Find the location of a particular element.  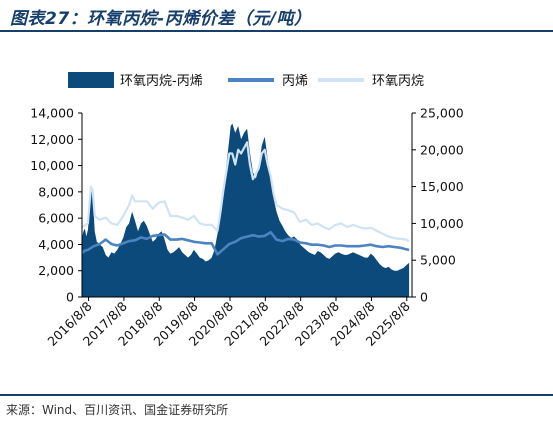

title-divider is located at coordinates (276, 31).